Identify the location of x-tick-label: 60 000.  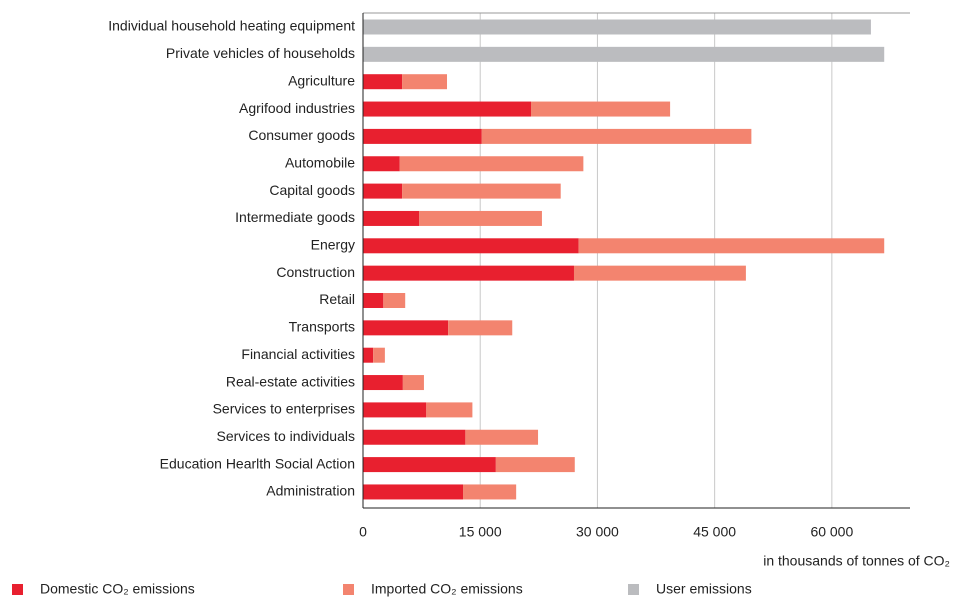
(831, 532).